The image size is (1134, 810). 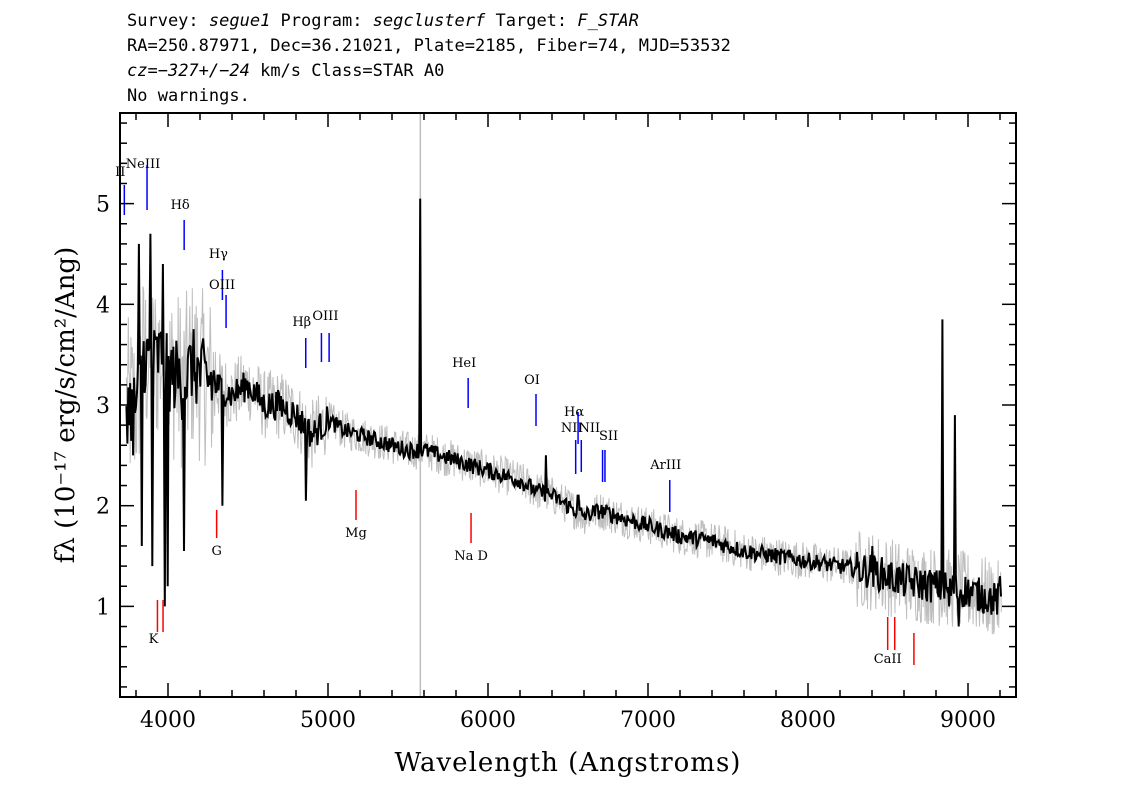 What do you see at coordinates (328, 720) in the screenshot?
I see `x-tick-label: 5000` at bounding box center [328, 720].